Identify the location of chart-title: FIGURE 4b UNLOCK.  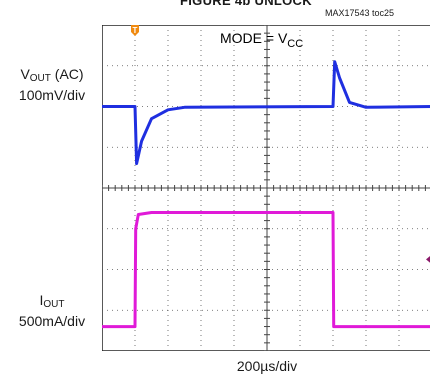
(246, 4).